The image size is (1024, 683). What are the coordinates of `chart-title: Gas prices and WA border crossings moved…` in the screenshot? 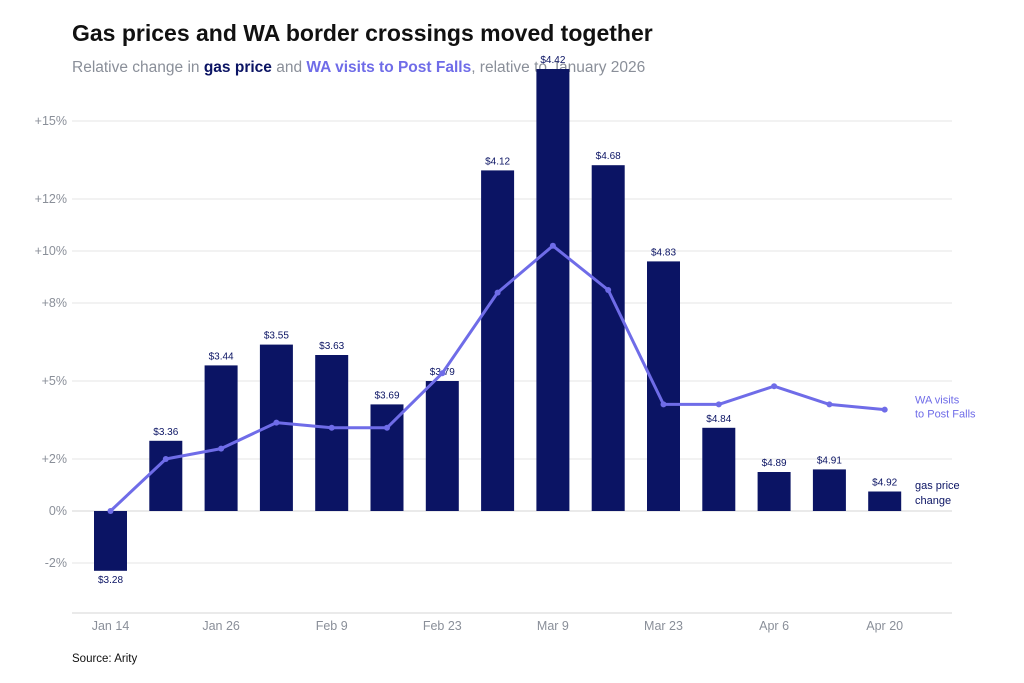 It's located at (362, 33).